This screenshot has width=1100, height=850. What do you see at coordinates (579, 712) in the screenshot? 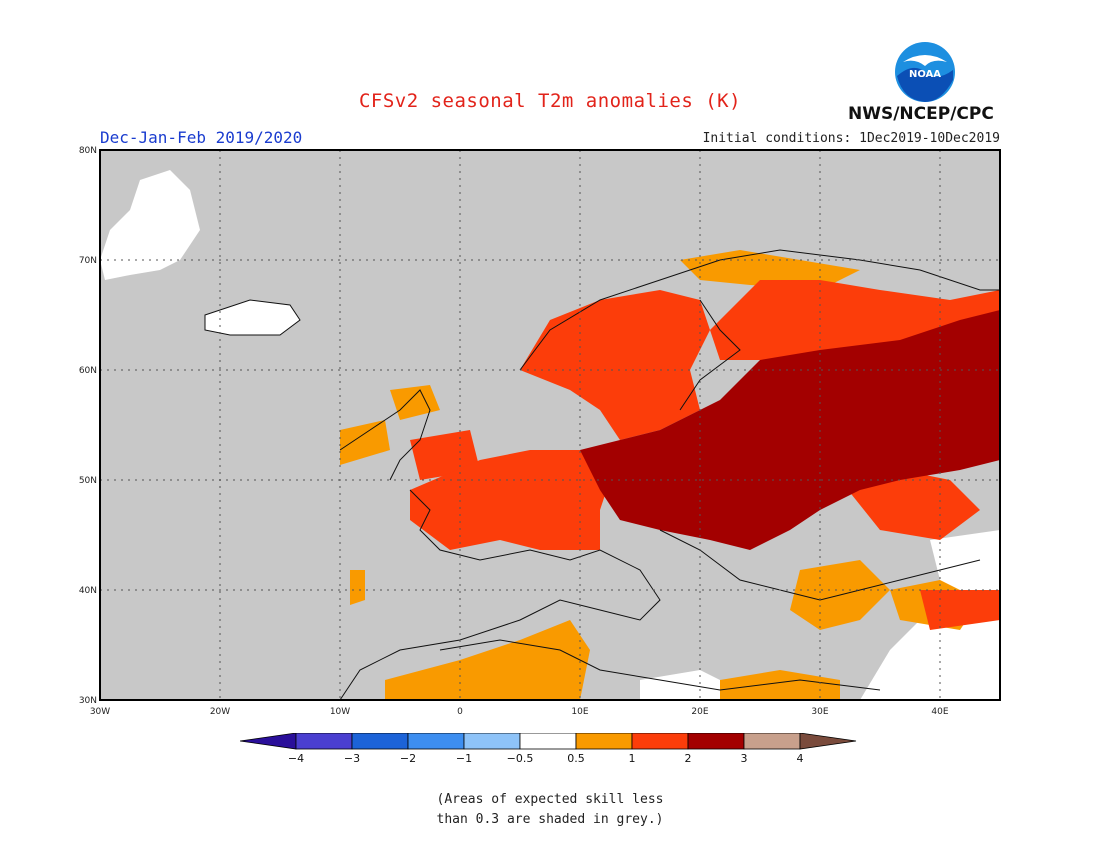
I see `lon-tick-label: 10E` at bounding box center [579, 712].